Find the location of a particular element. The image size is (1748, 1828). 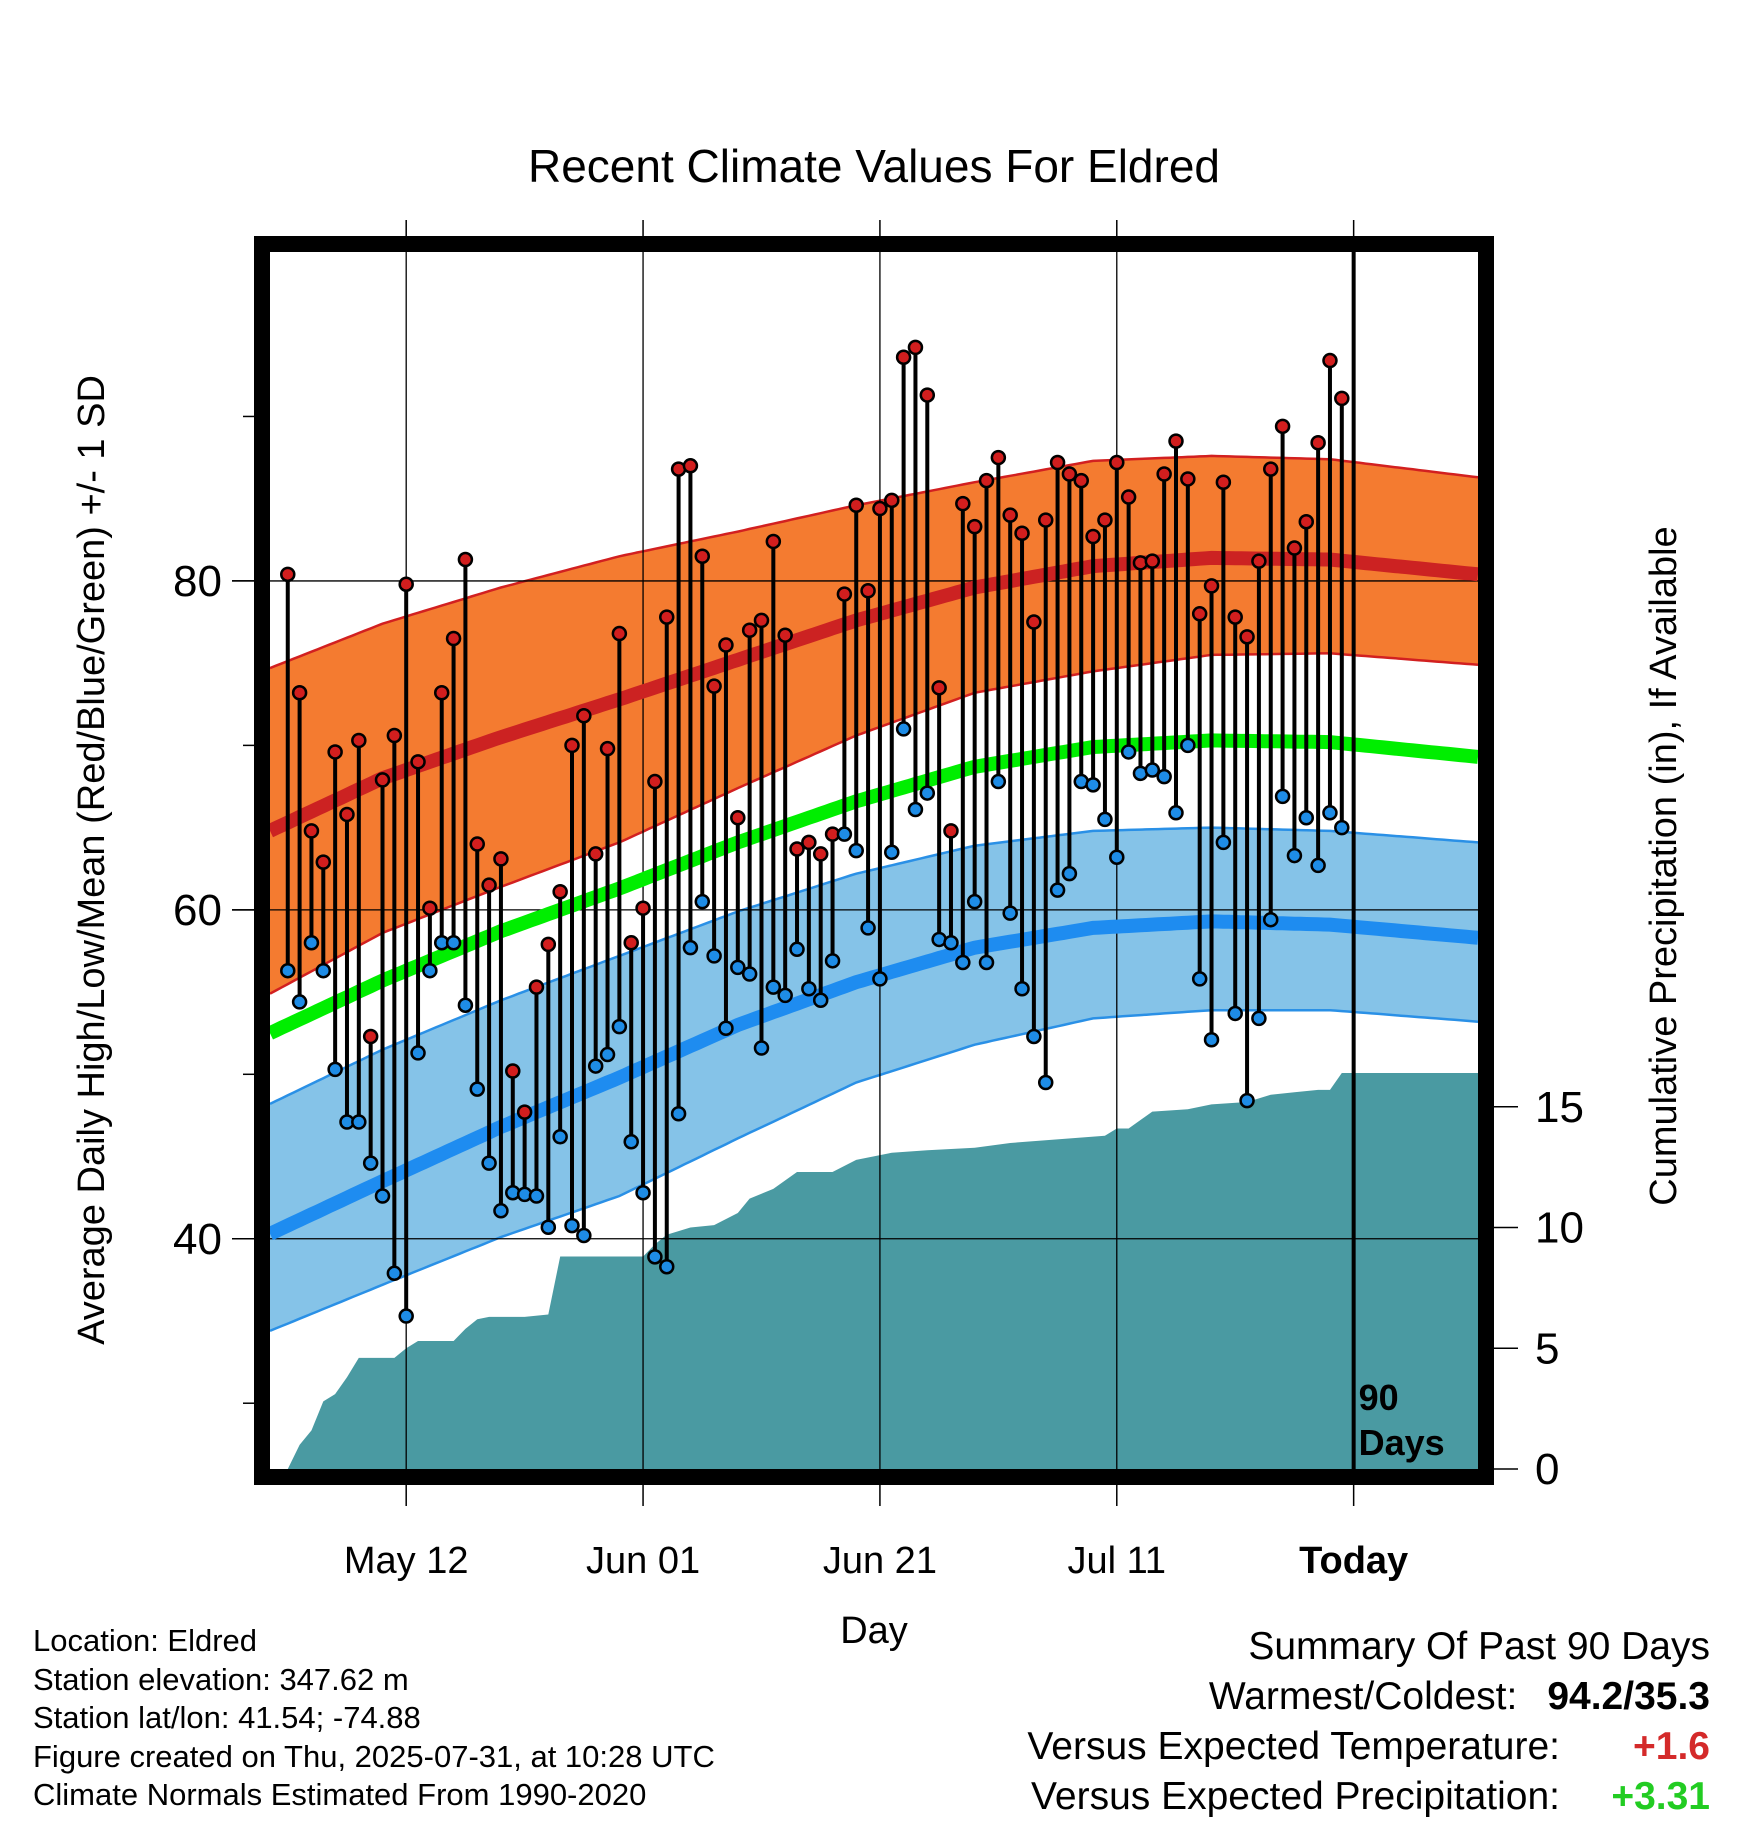

y-tick-label-left: 80 is located at coordinates (197, 581).